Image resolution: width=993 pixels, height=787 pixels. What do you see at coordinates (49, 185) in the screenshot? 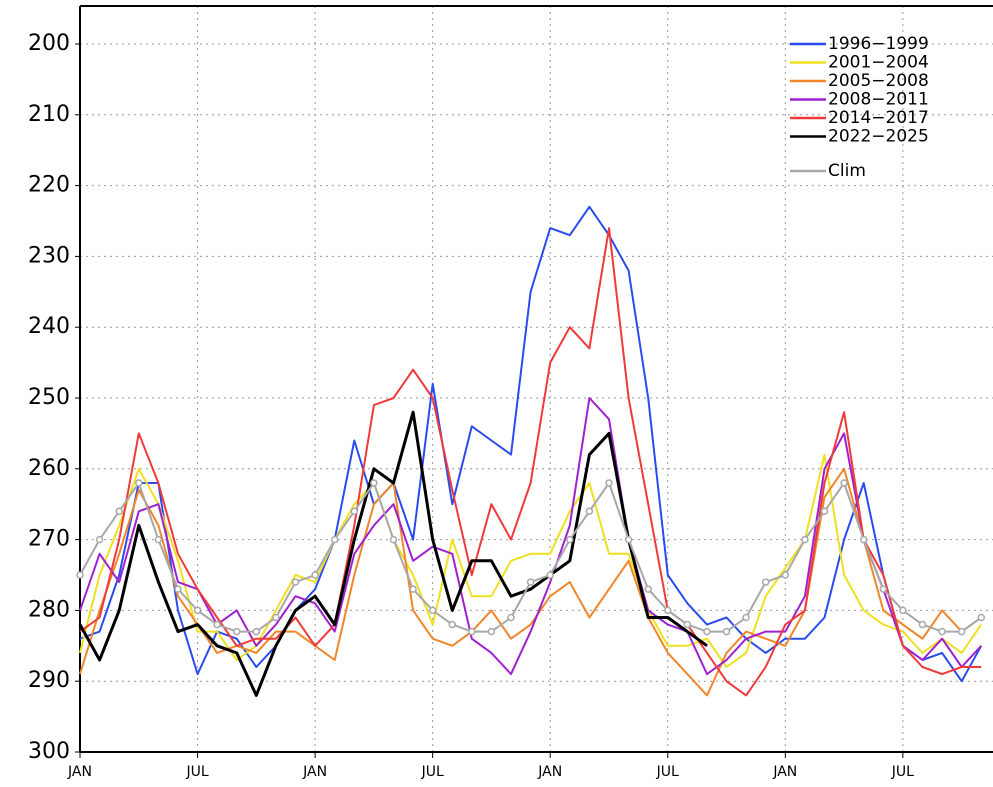
I see `y-tick-label: 220` at bounding box center [49, 185].